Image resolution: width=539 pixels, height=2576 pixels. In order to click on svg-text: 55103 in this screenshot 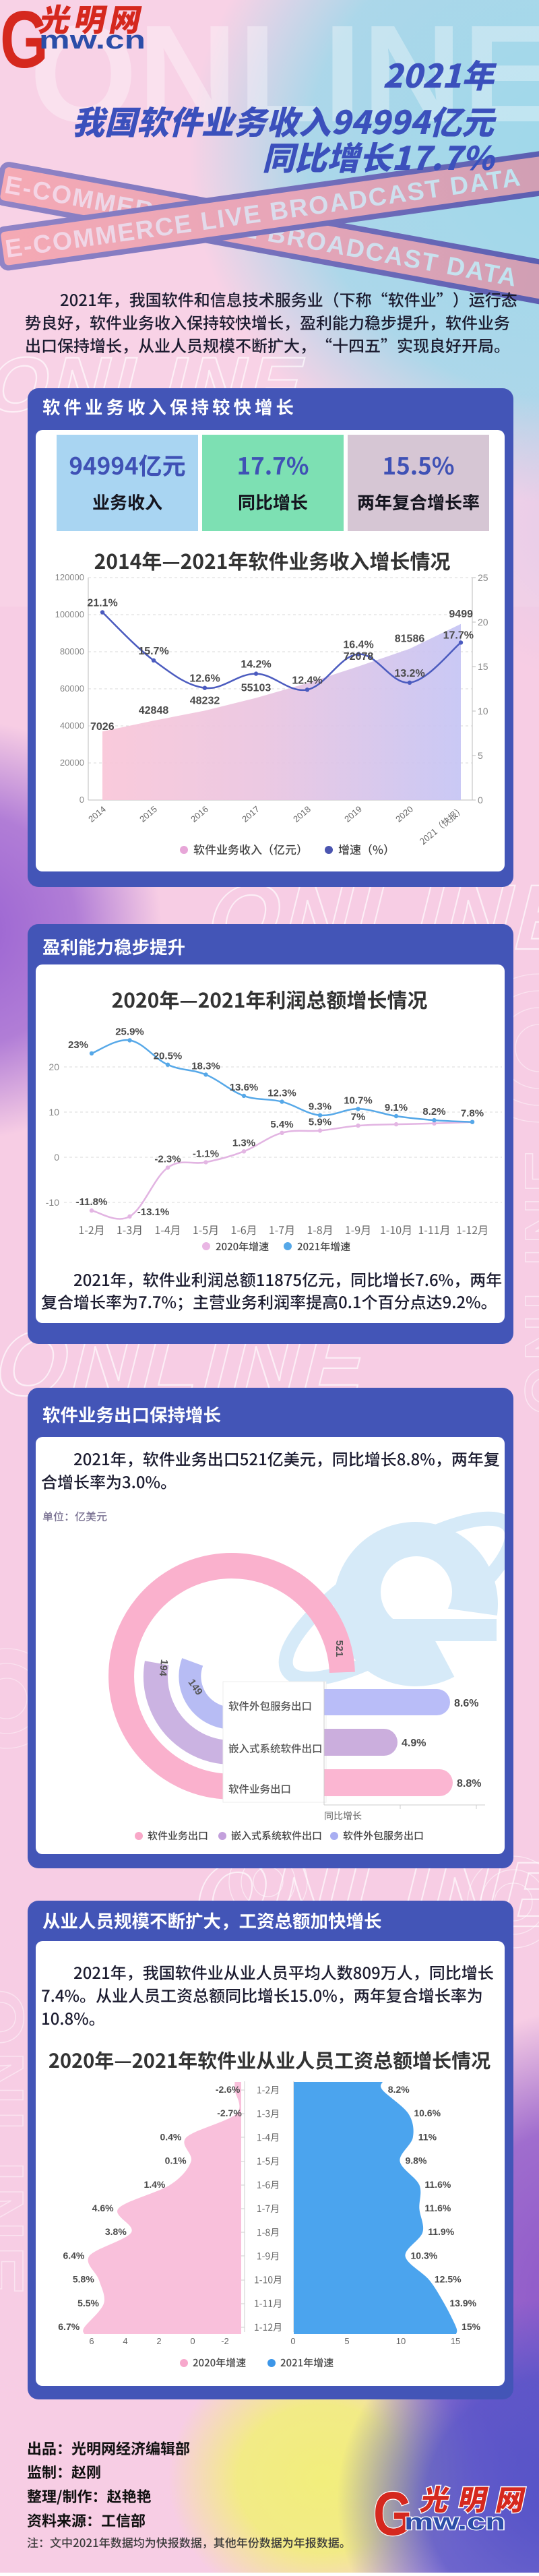, I will do `click(256, 688)`.